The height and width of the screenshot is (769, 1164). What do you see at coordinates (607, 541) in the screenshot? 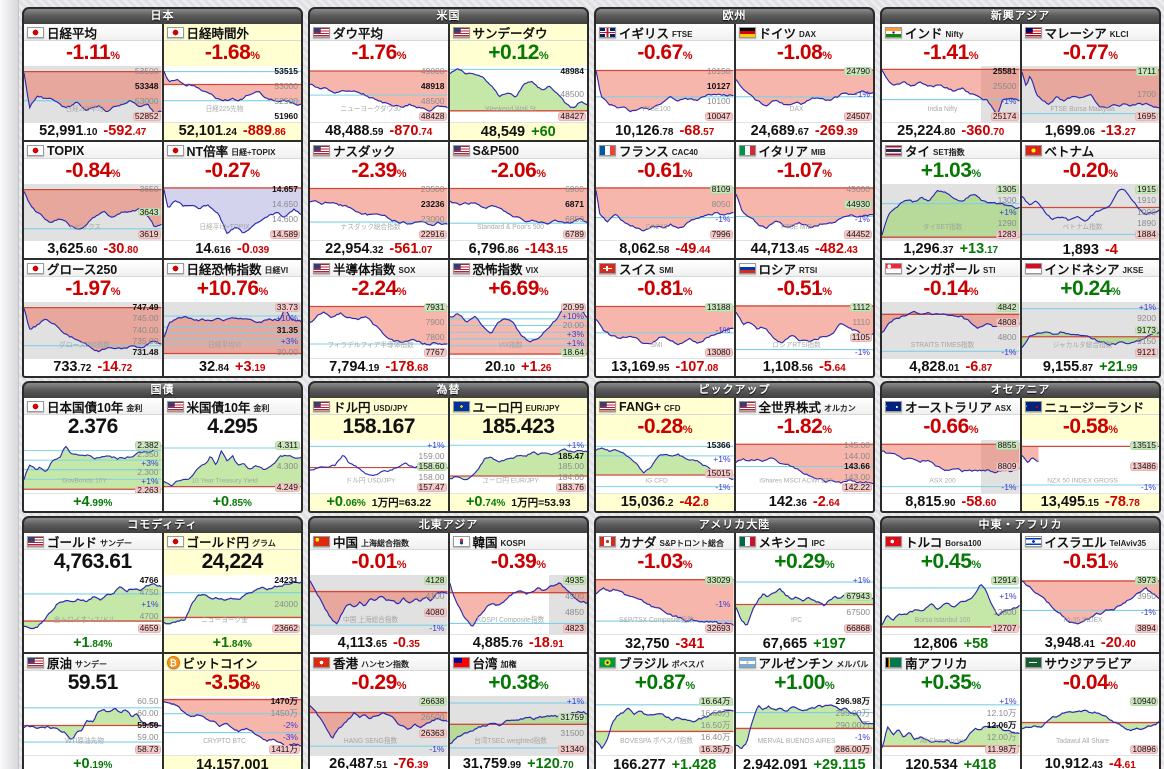
I see `ca-flag-icon` at bounding box center [607, 541].